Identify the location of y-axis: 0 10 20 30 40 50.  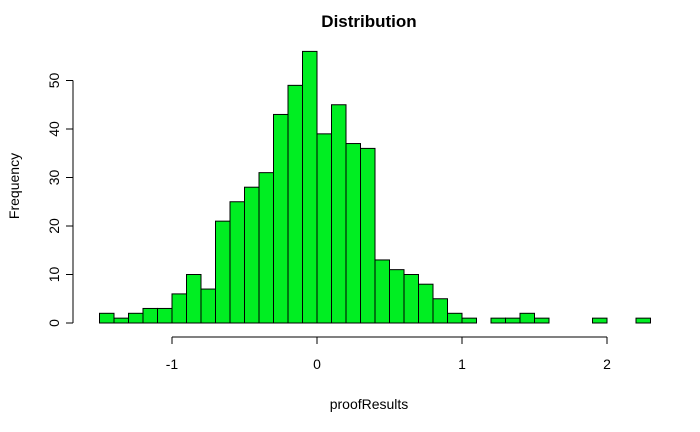
(60, 200).